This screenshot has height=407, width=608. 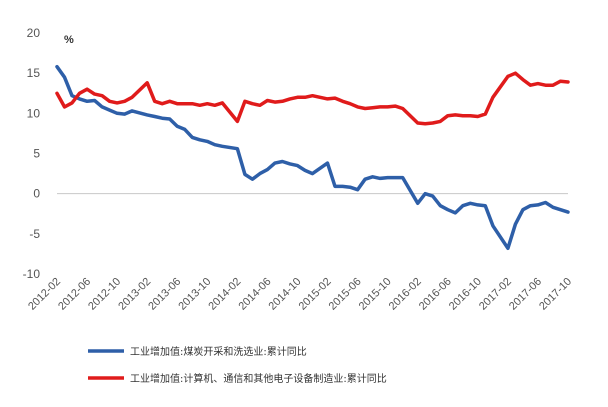 What do you see at coordinates (555, 294) in the screenshot?
I see `x-tick-label: 2017-10` at bounding box center [555, 294].